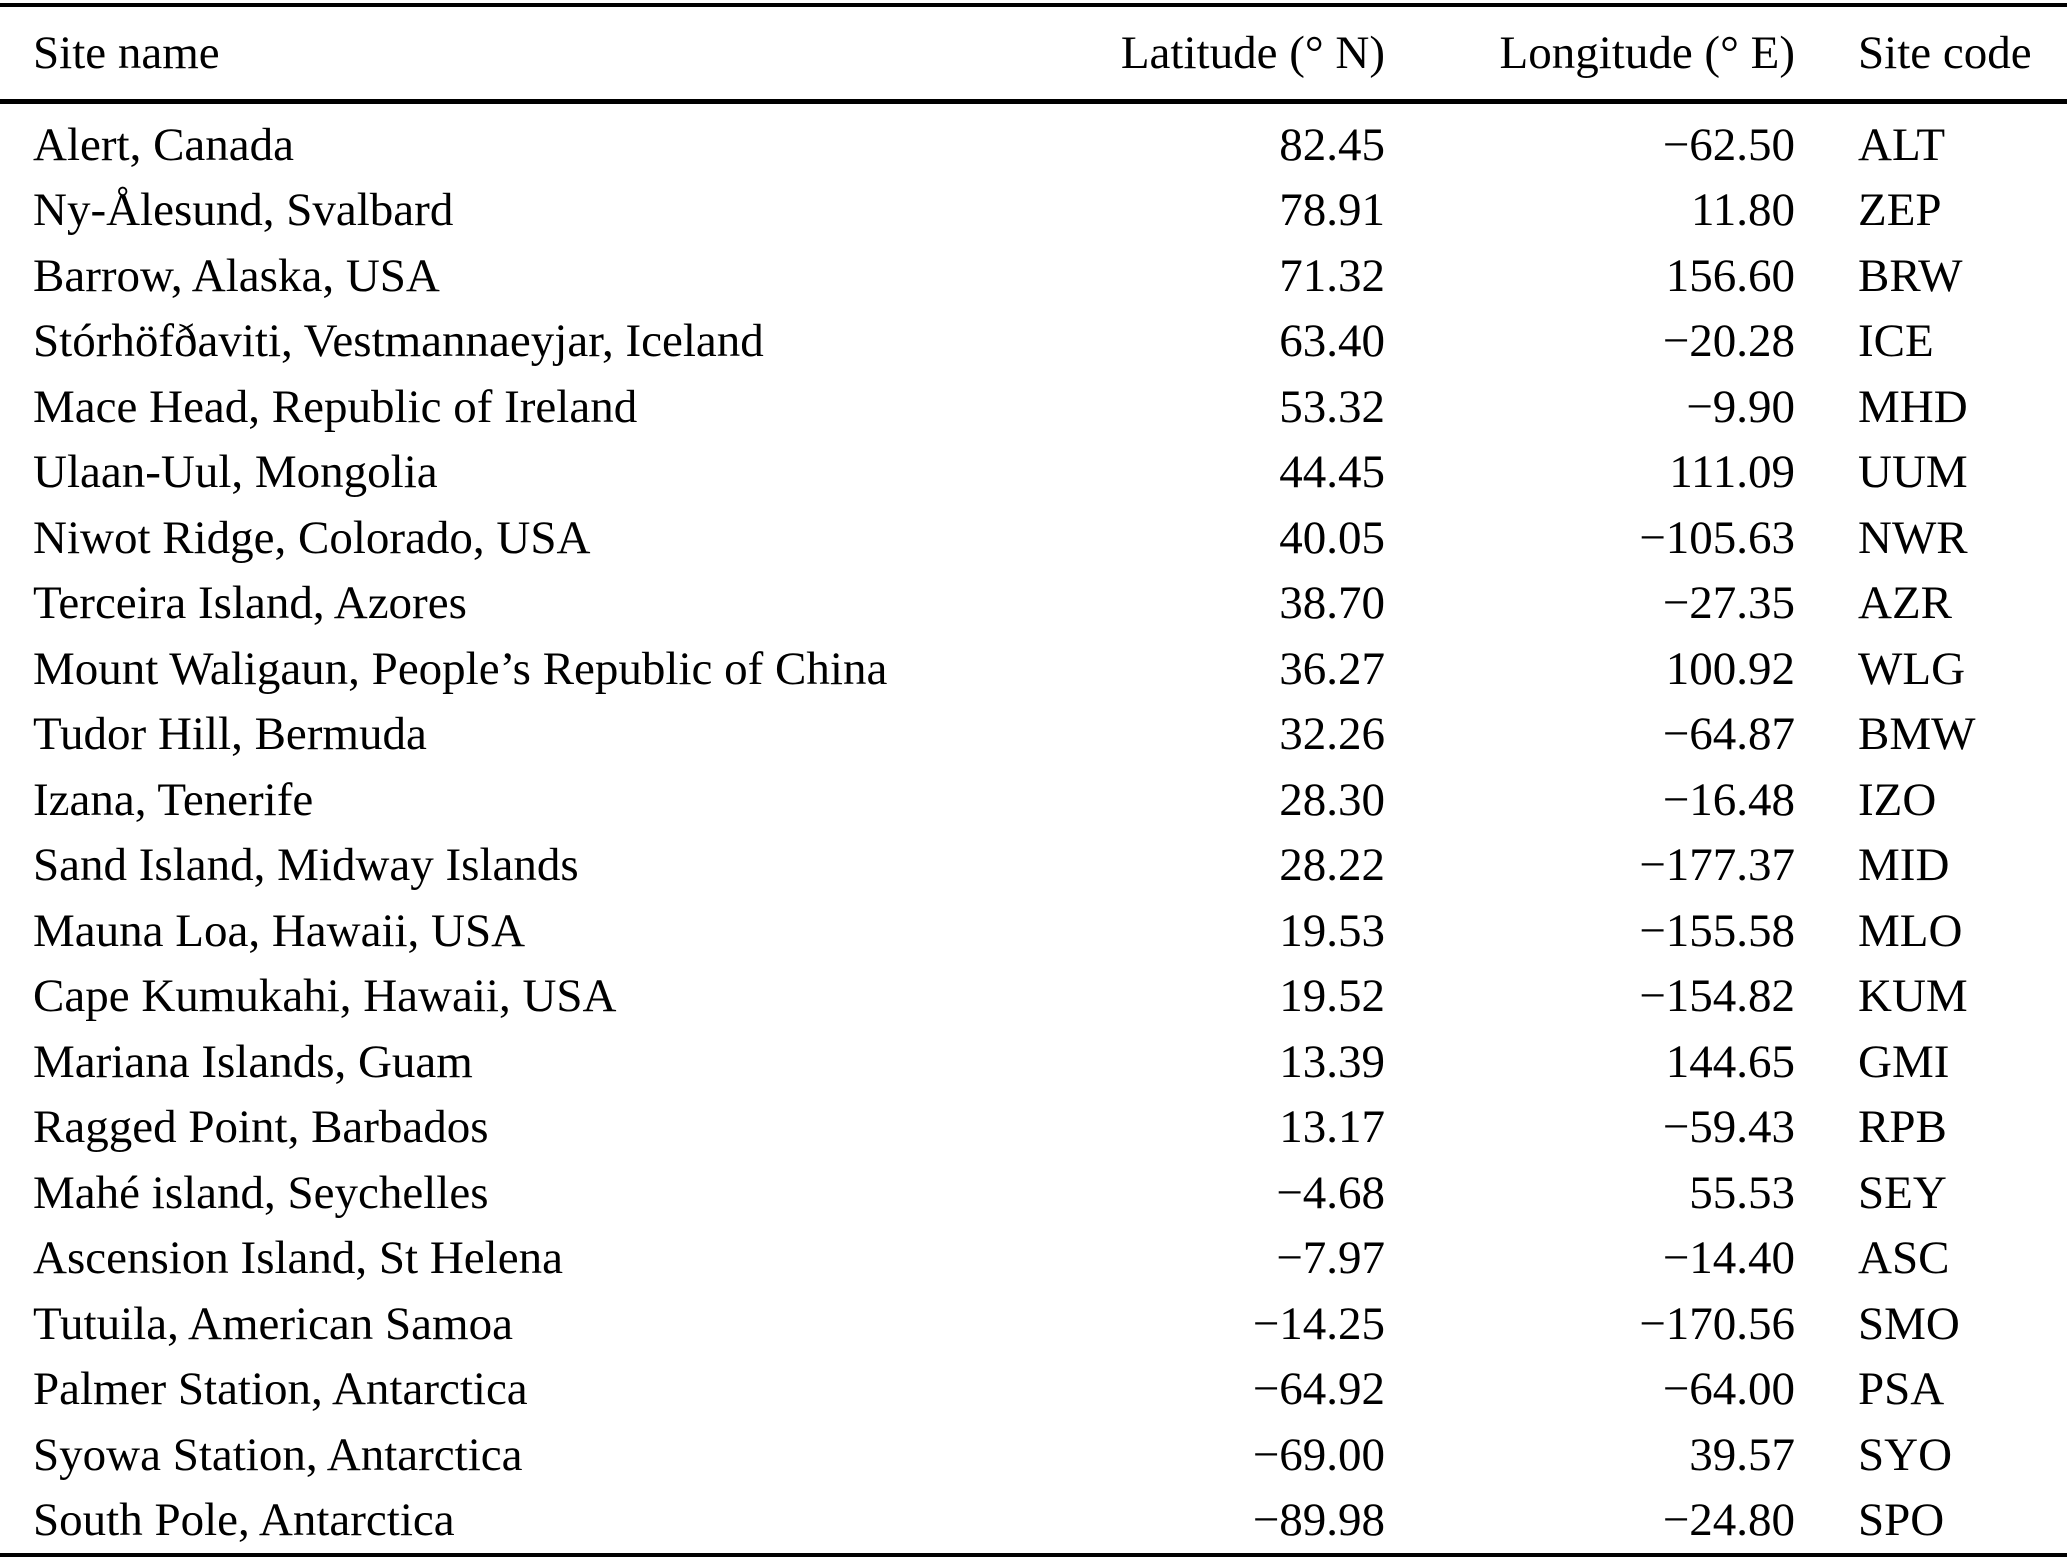  I want to click on latitude-cell: −64.92, so click(1318, 1389).